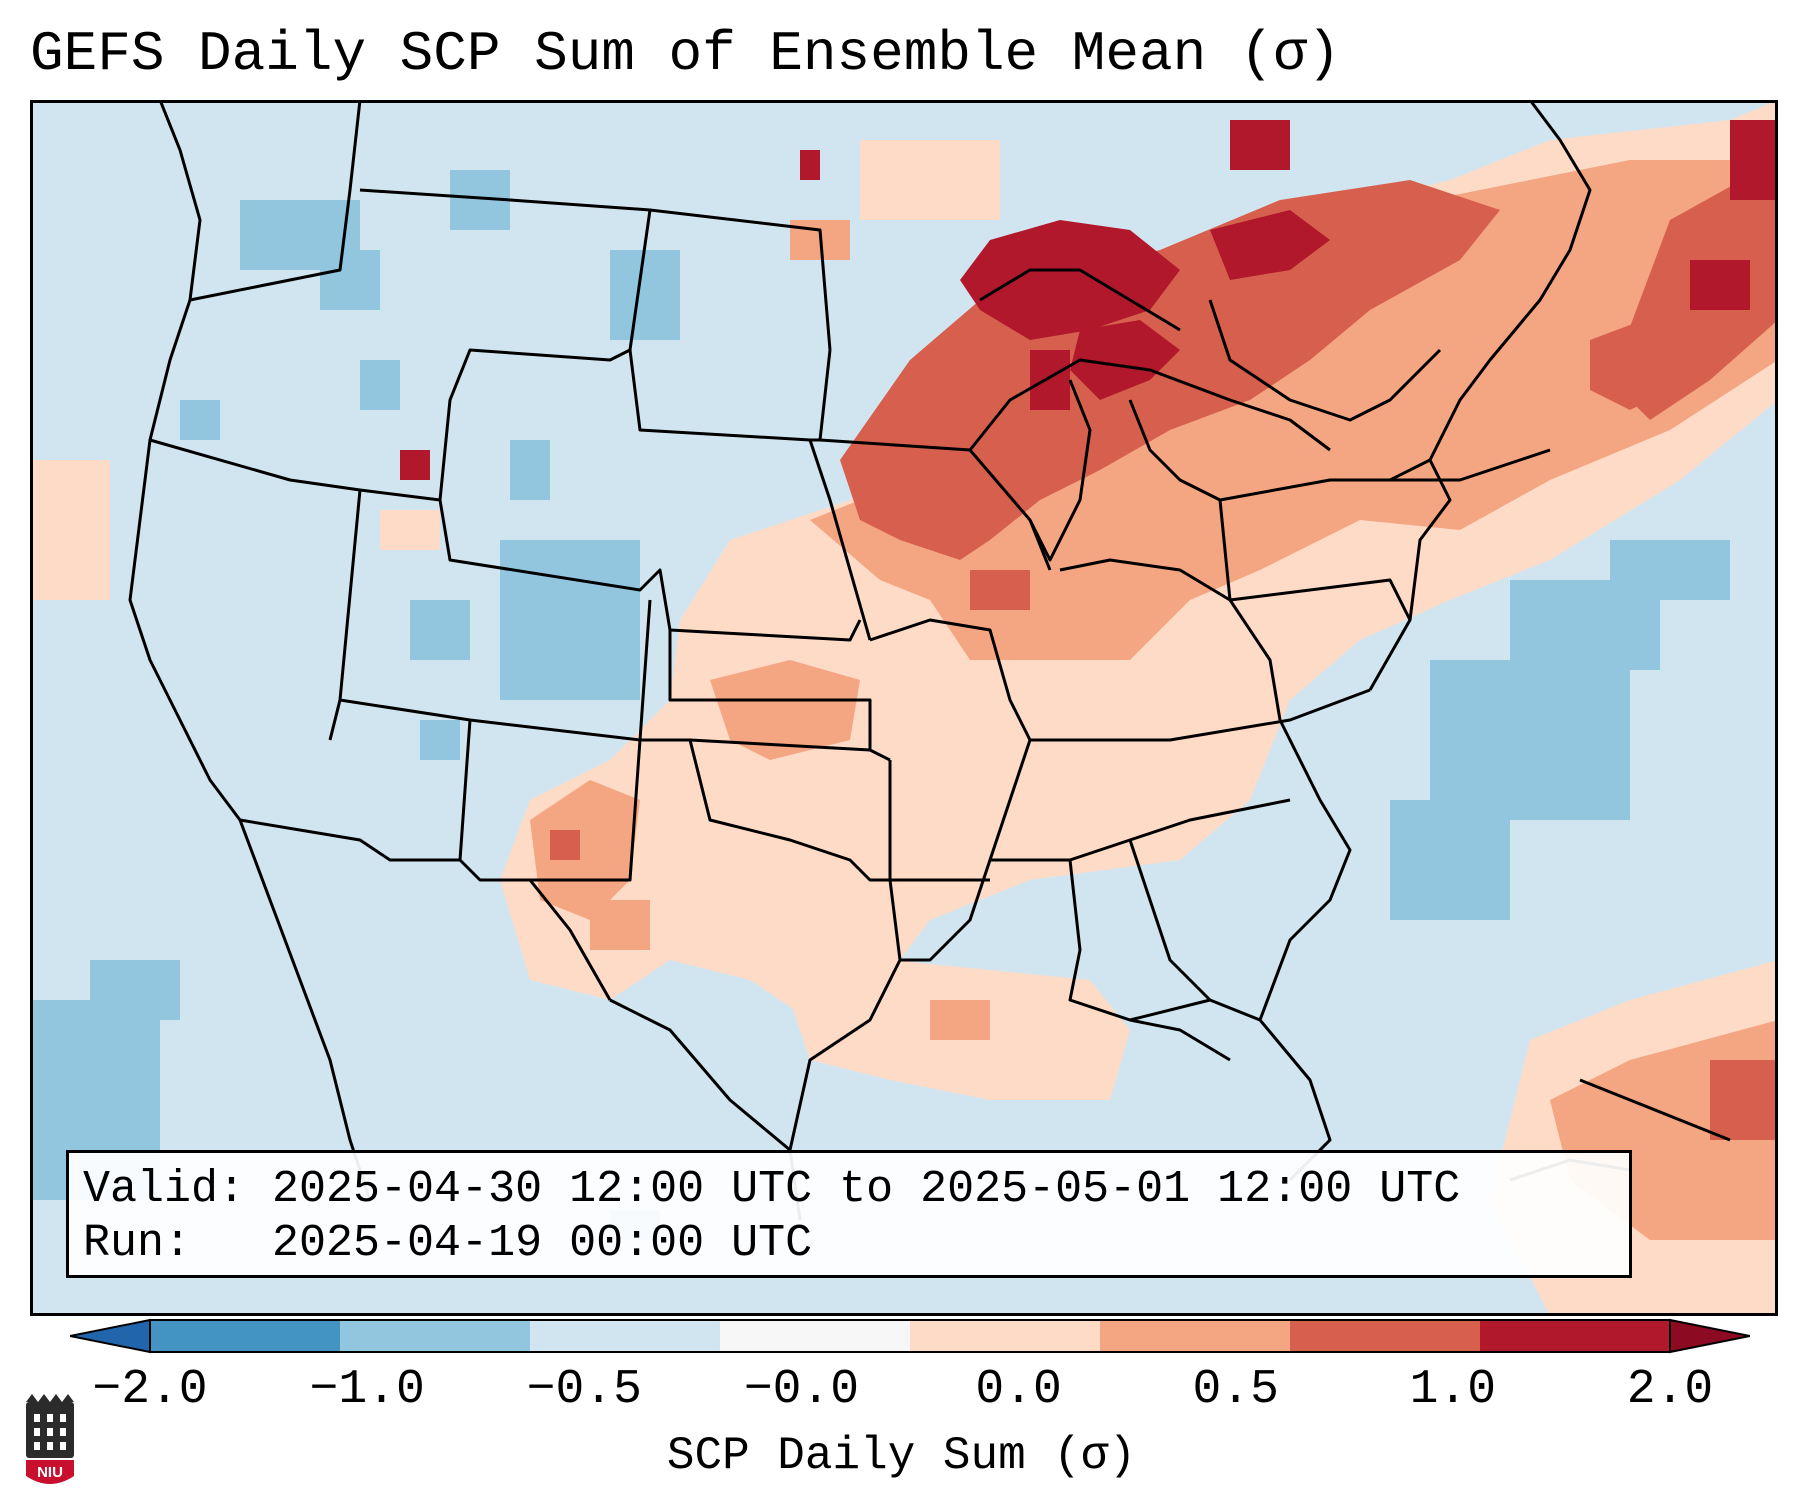 The width and height of the screenshot is (1803, 1506). What do you see at coordinates (367, 1390) in the screenshot?
I see `colorbar-tick-label: −1.0` at bounding box center [367, 1390].